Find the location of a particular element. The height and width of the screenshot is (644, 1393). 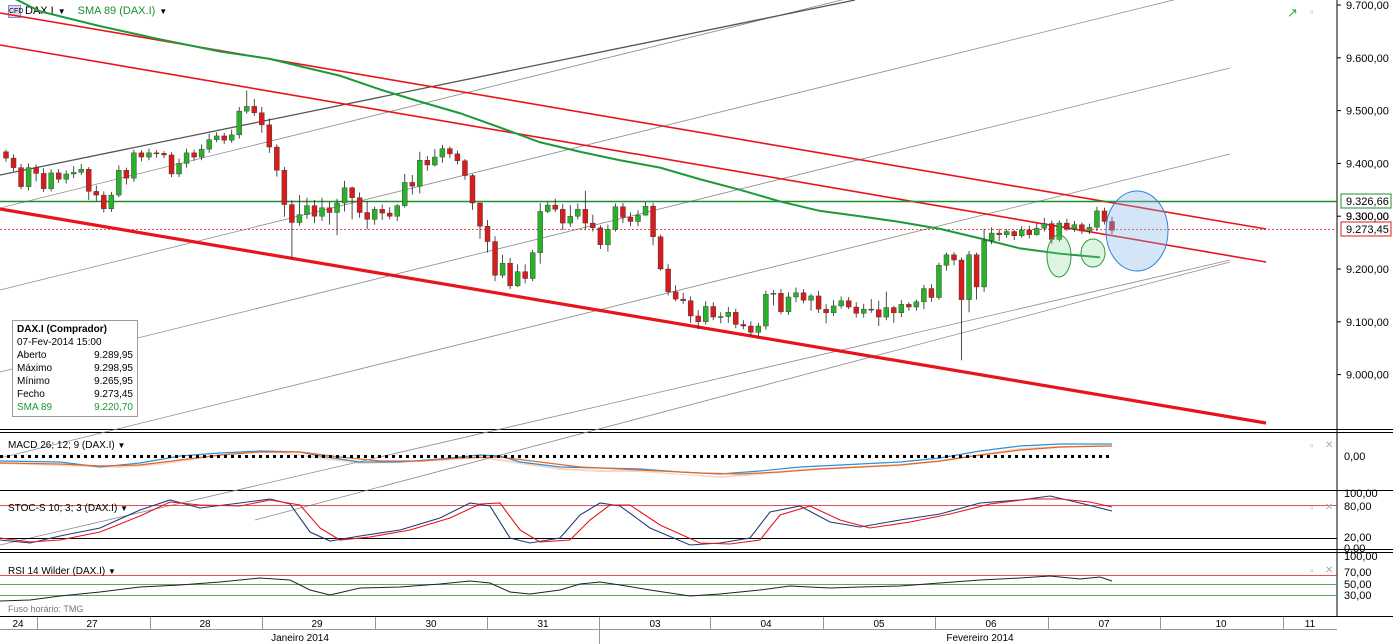

symbol-dropdown-icon: ▼ is located at coordinates (61, 11).